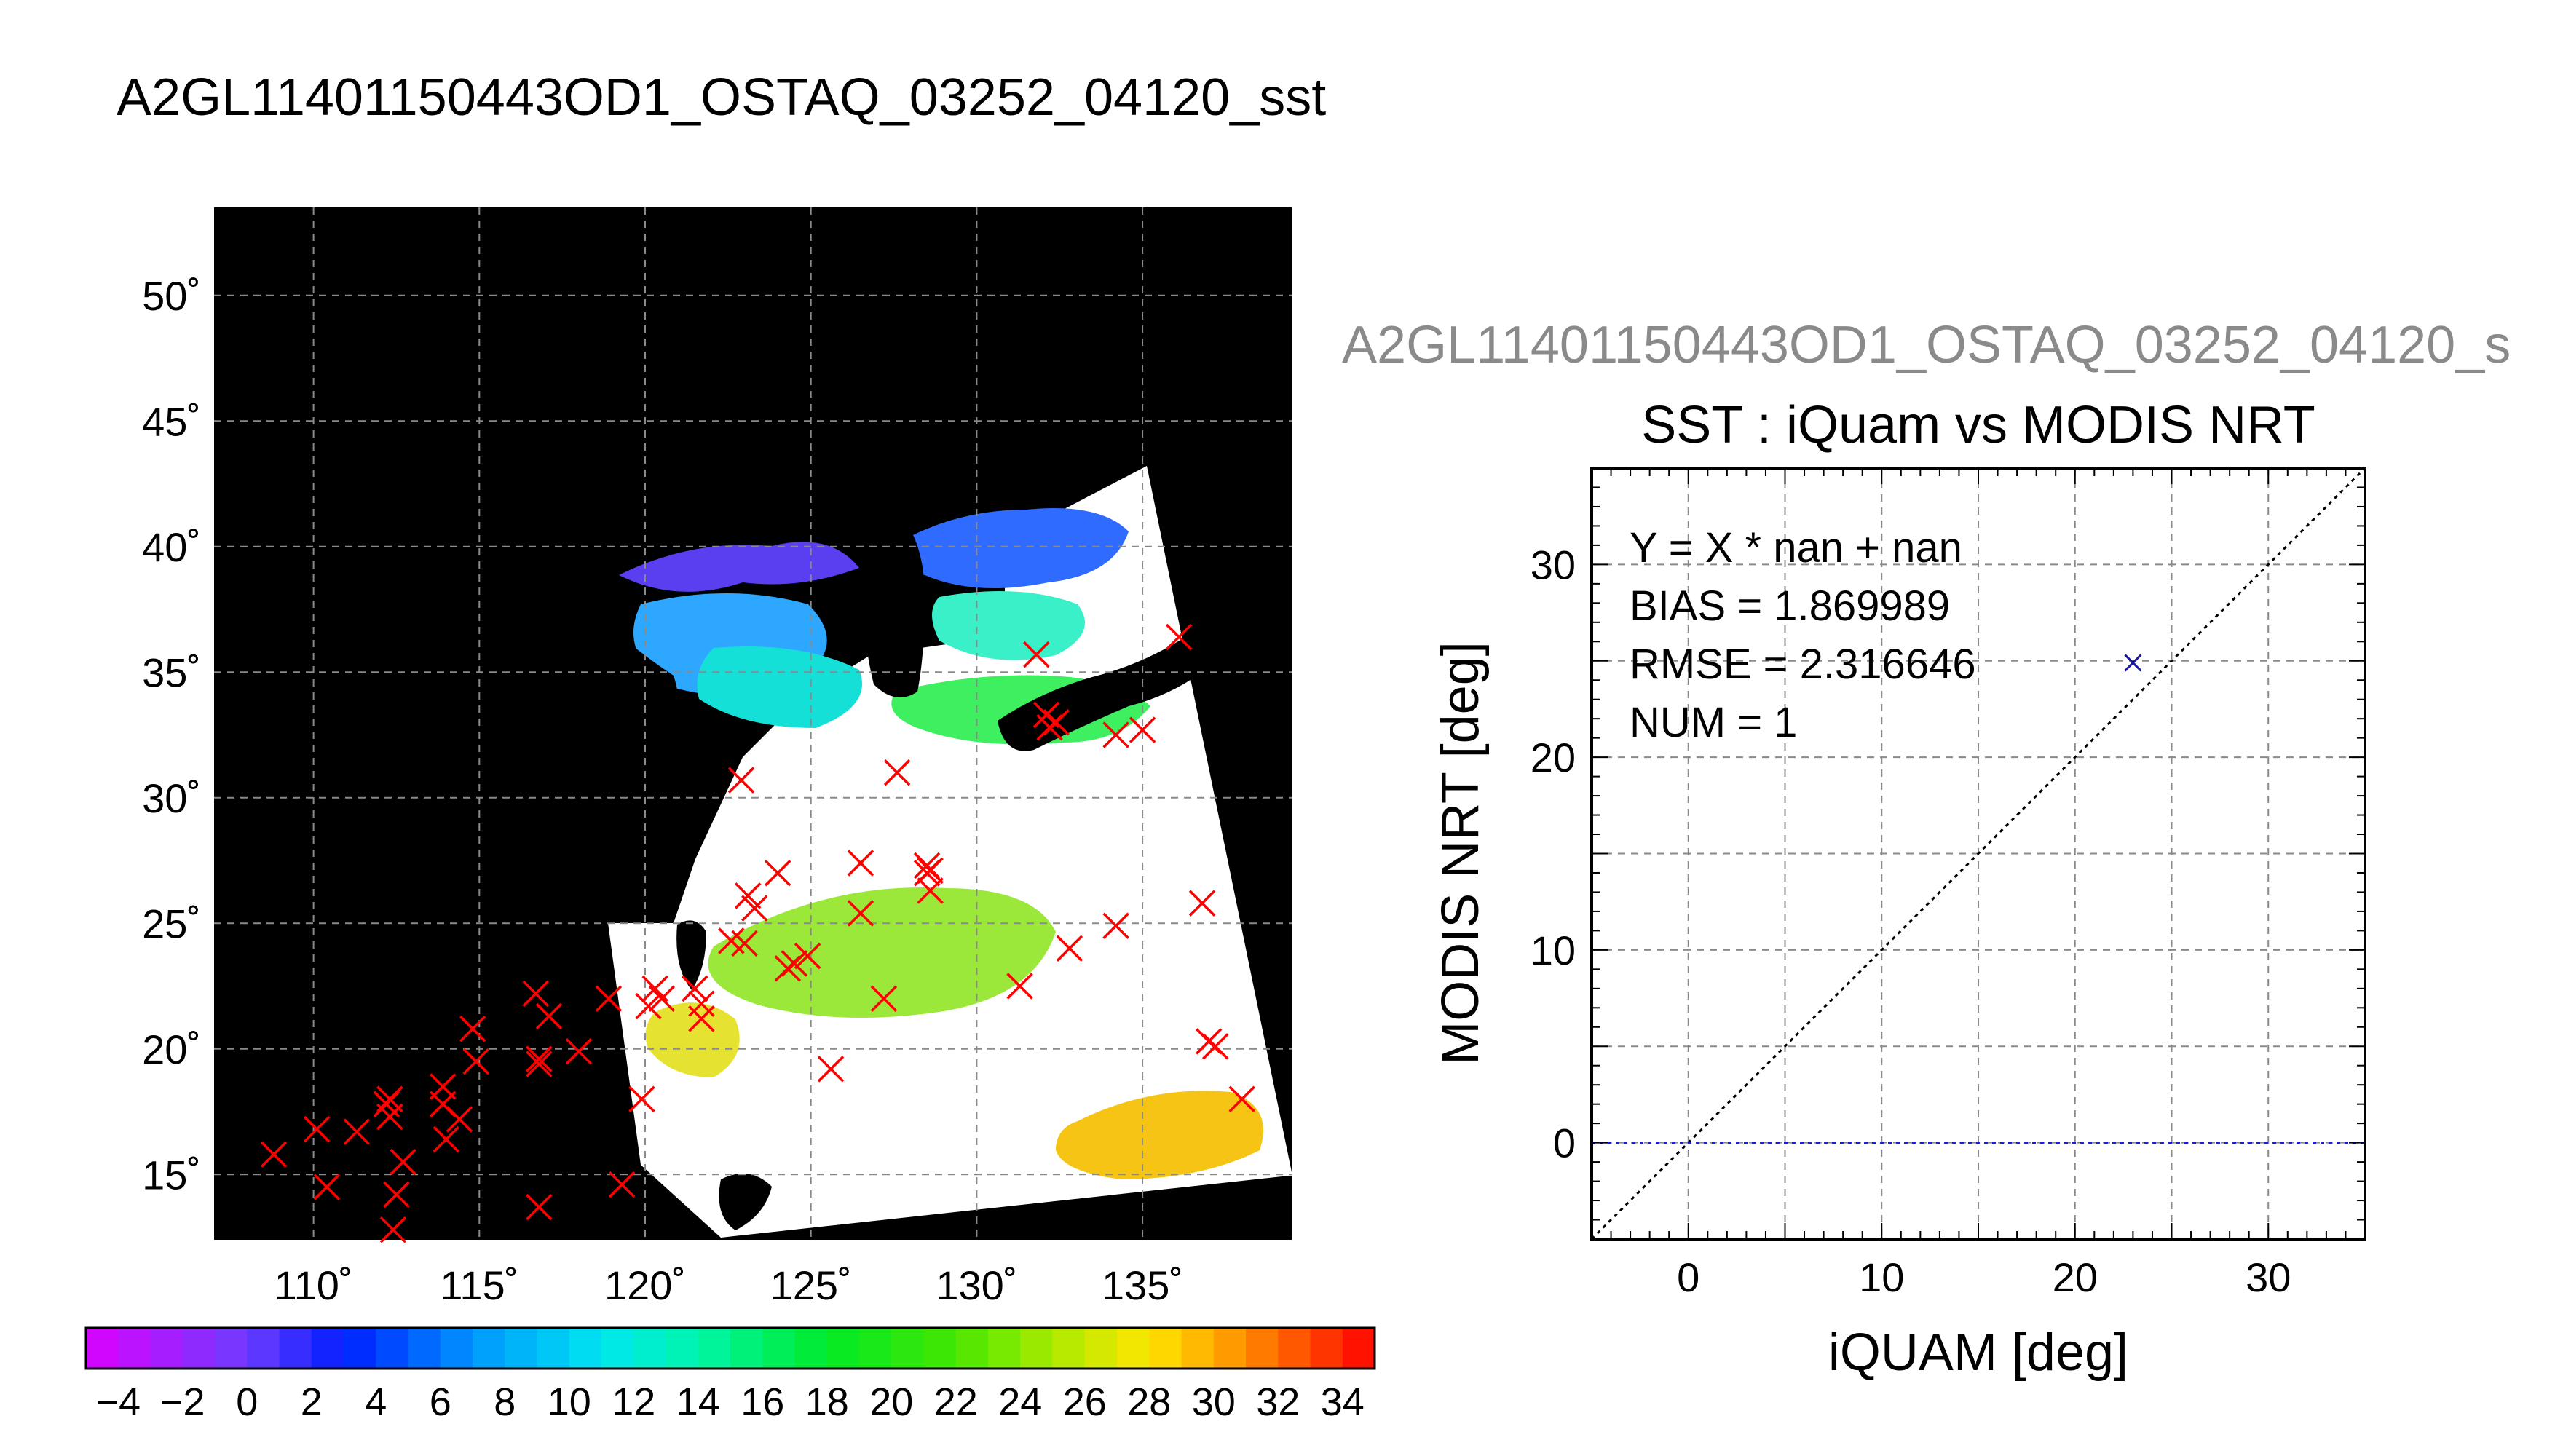 The image size is (2555, 1456). Describe the element at coordinates (1688, 1277) in the screenshot. I see `scatter-x-tick-label: 0` at that location.